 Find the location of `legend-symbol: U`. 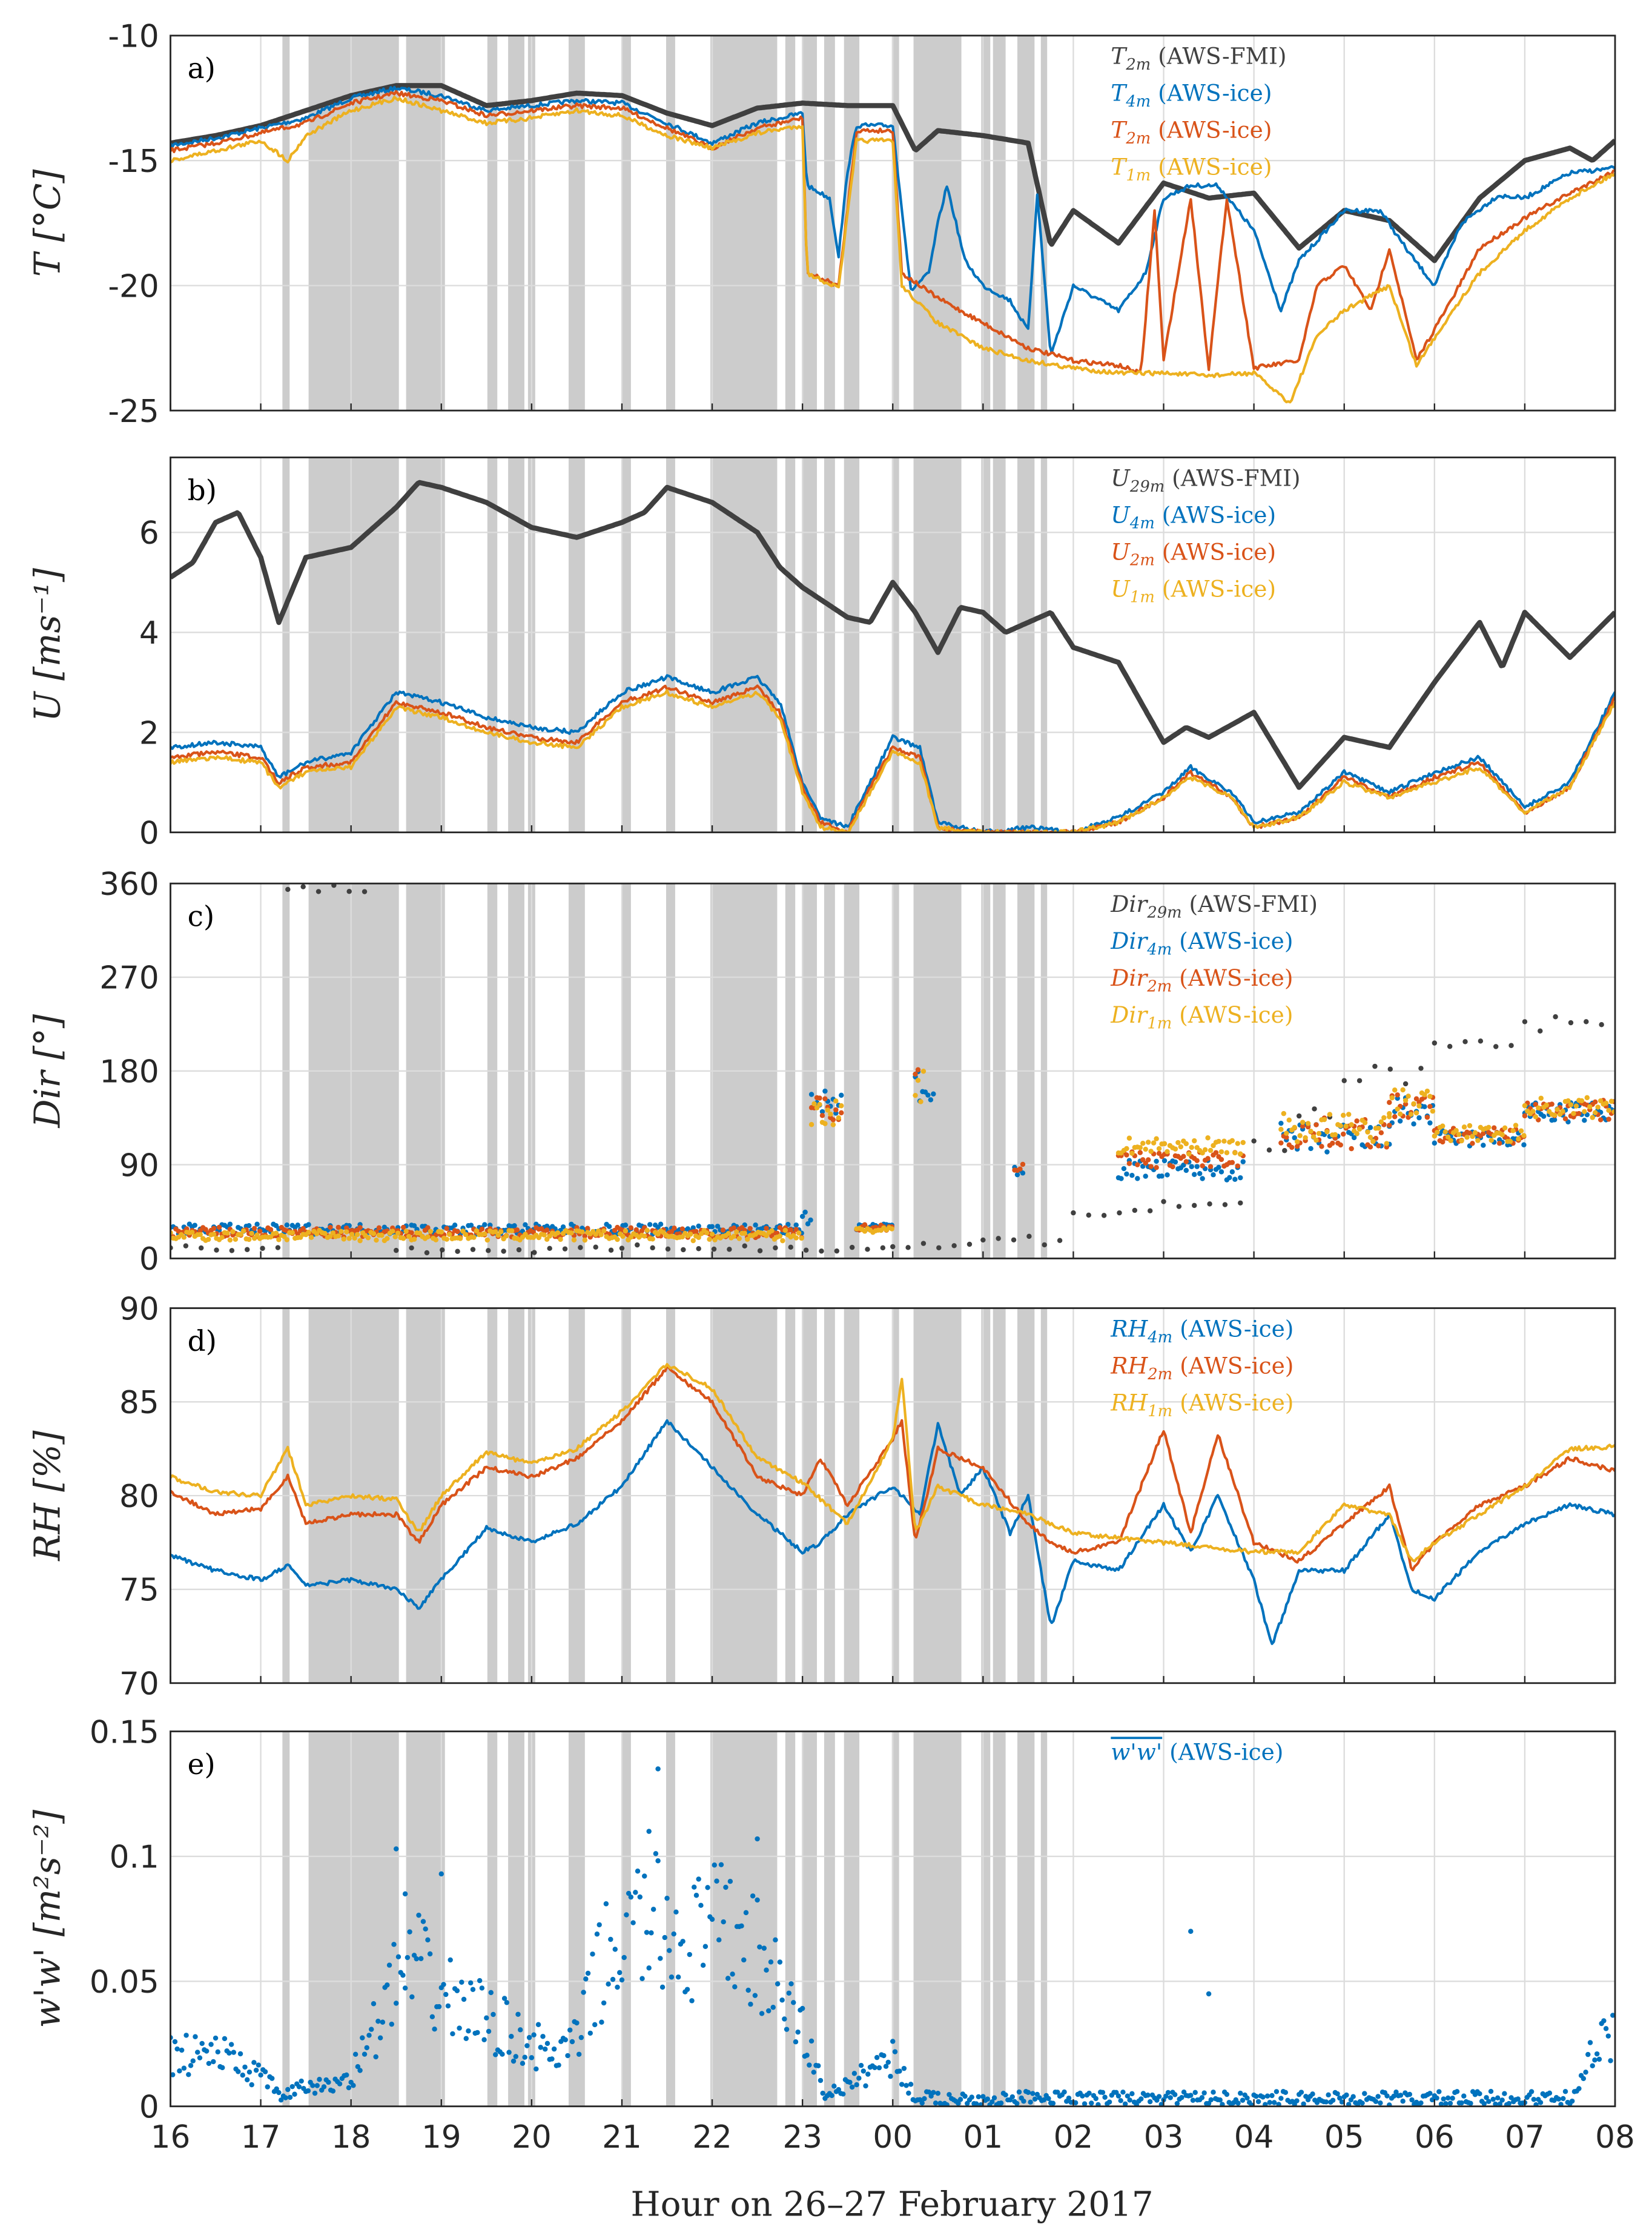

legend-symbol: U is located at coordinates (1121, 514).